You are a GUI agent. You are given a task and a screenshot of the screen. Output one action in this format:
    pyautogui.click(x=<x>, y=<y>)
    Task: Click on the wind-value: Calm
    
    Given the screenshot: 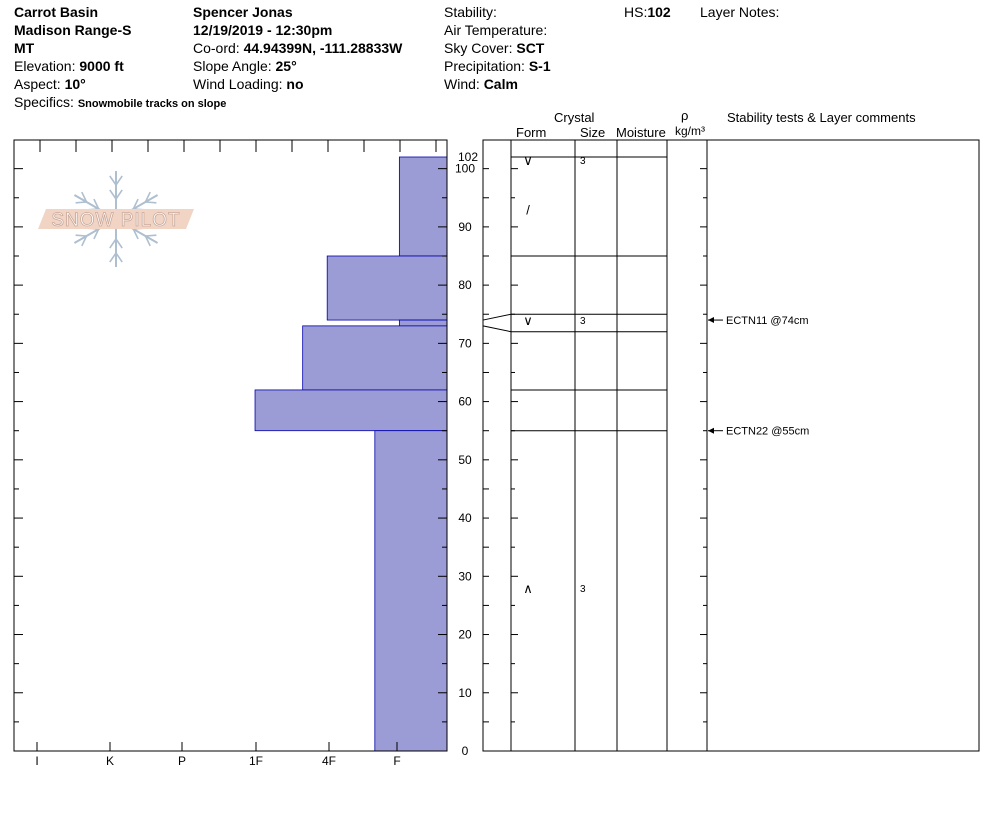 What is the action you would take?
    pyautogui.click(x=500, y=84)
    